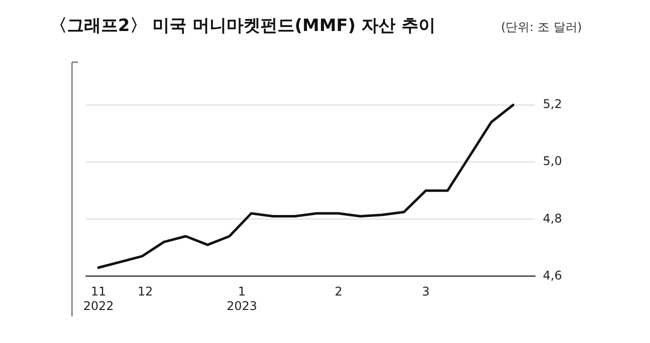 The width and height of the screenshot is (650, 343). What do you see at coordinates (145, 291) in the screenshot?
I see `x-tick-label: 12` at bounding box center [145, 291].